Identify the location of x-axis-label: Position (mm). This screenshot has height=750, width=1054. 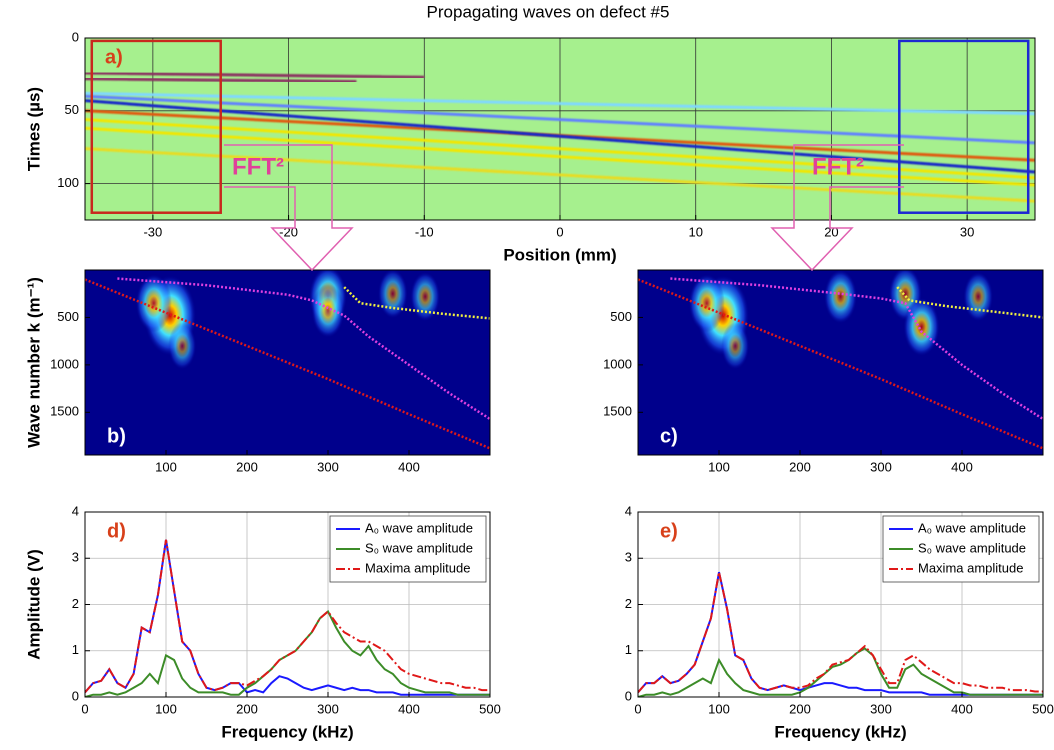
(559, 254).